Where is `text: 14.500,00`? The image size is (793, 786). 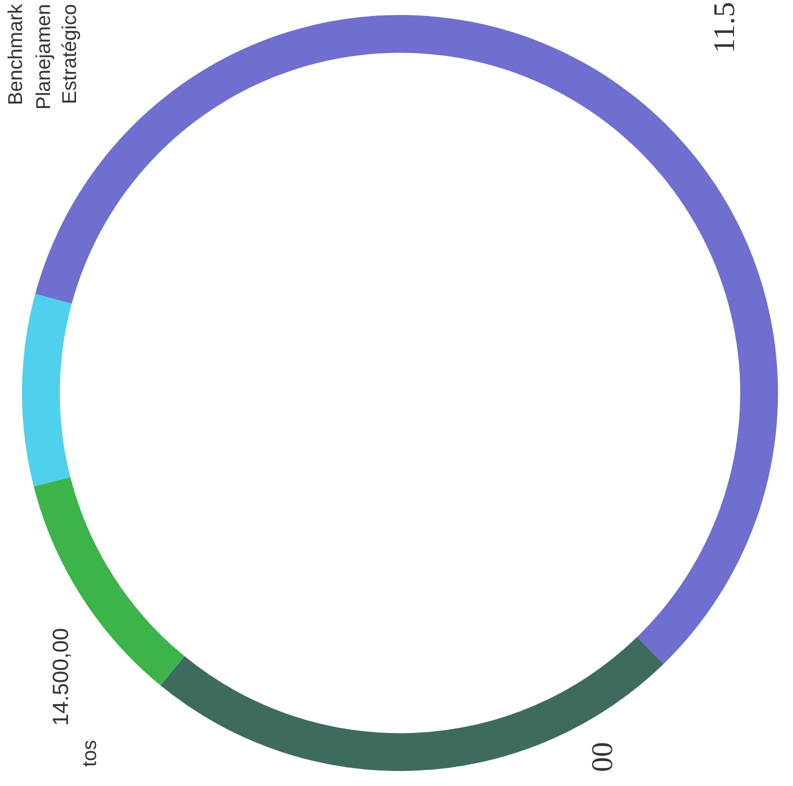
text: 14.500,00 is located at coordinates (60, 677).